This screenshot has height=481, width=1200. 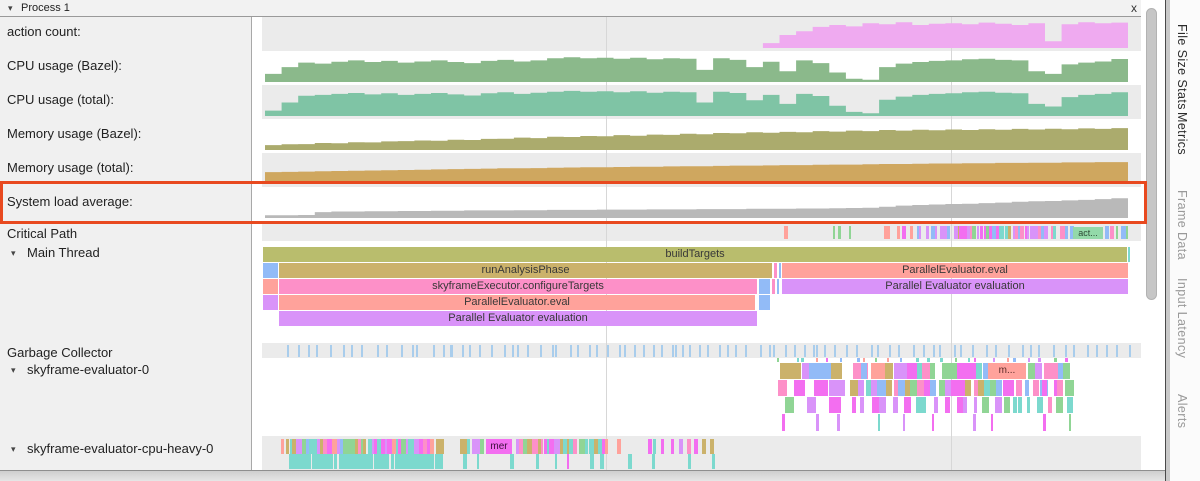 What do you see at coordinates (1134, 8) in the screenshot?
I see `close-button: x` at bounding box center [1134, 8].